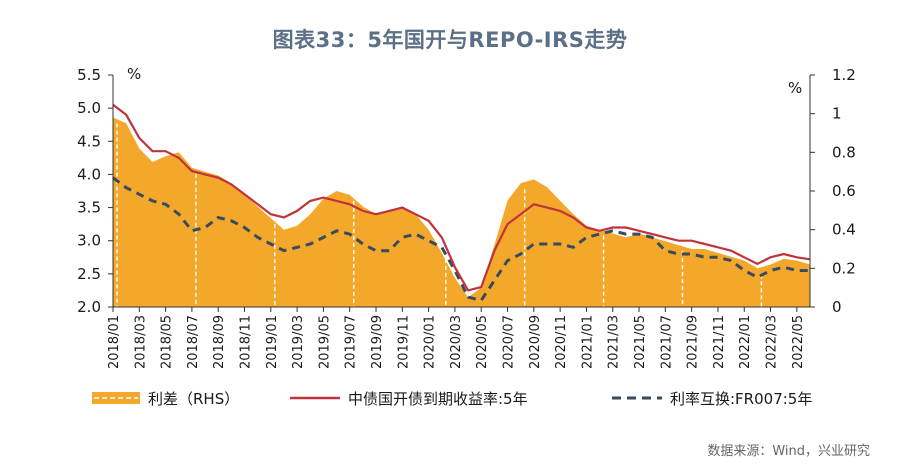 Image resolution: width=900 pixels, height=468 pixels. What do you see at coordinates (587, 342) in the screenshot?
I see `x-tick-label: 2021/01` at bounding box center [587, 342].